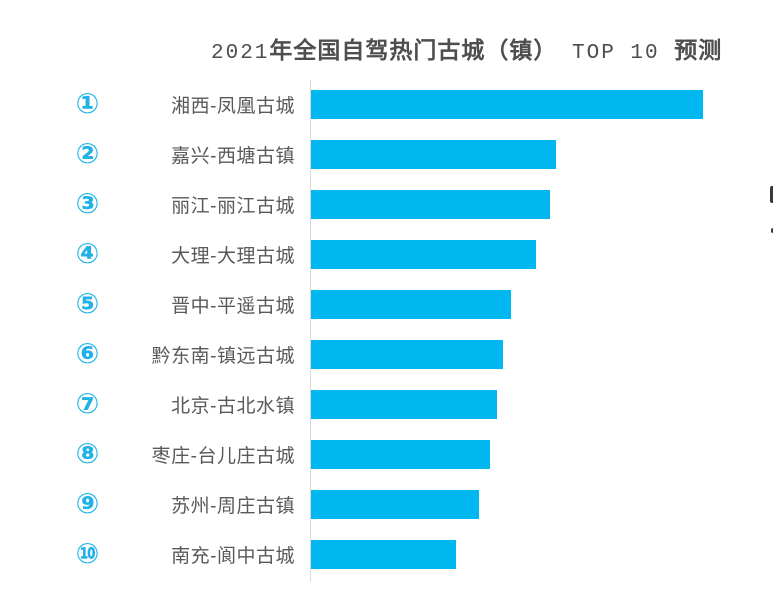 Image resolution: width=773 pixels, height=597 pixels. What do you see at coordinates (233, 206) in the screenshot?
I see `category-label: 丽江-丽江古城` at bounding box center [233, 206].